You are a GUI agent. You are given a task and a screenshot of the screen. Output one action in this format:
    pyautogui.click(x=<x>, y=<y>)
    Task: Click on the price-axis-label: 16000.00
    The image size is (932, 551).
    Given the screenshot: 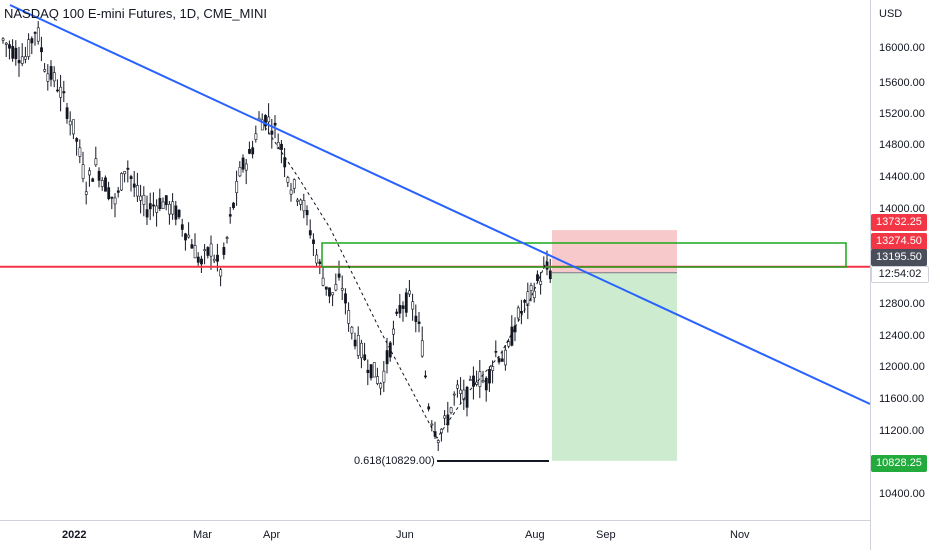 What is the action you would take?
    pyautogui.click(x=902, y=48)
    